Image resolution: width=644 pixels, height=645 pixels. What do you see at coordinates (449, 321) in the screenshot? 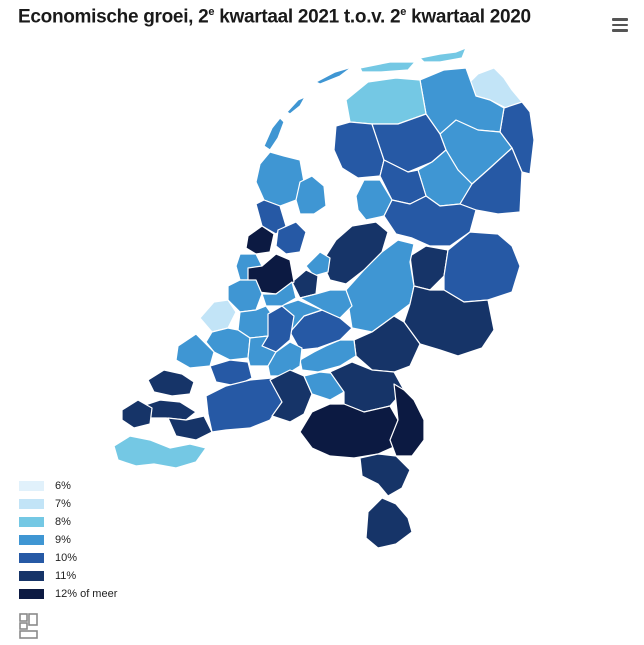
I see `region-achterhoek` at bounding box center [449, 321].